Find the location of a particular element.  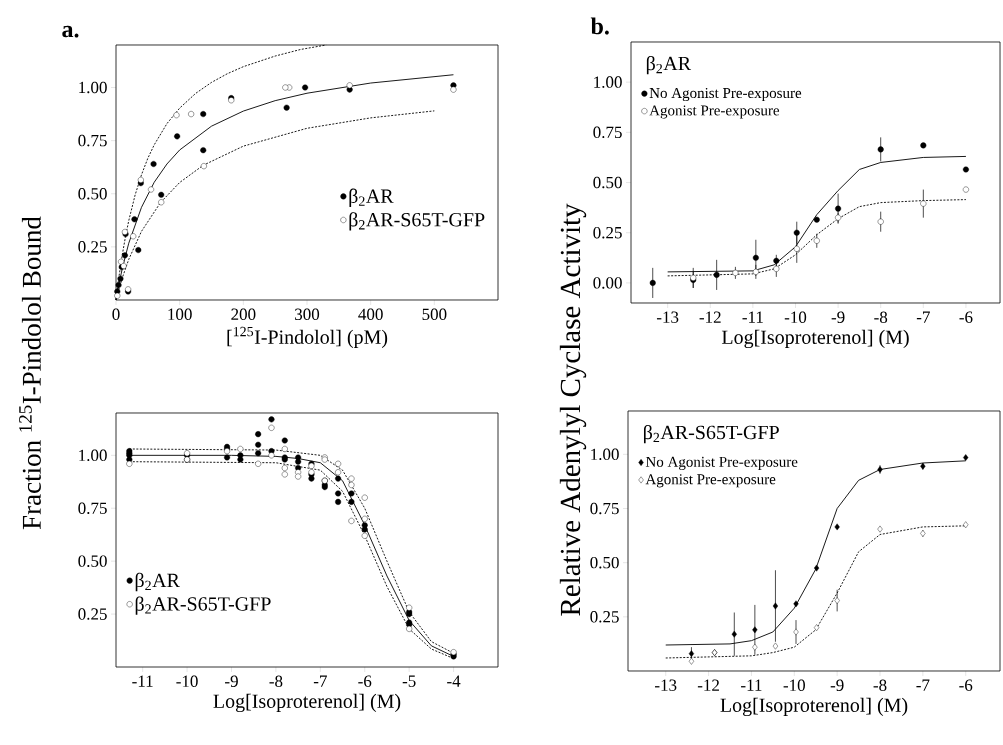

x-tick-label: 200 is located at coordinates (243, 314).